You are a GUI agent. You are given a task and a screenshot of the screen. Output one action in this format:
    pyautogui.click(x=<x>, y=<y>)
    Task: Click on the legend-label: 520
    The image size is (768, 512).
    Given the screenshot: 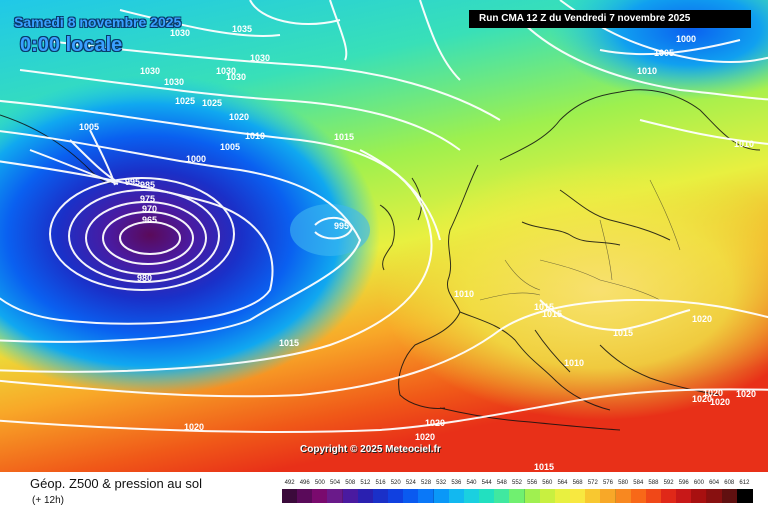 What is the action you would take?
    pyautogui.click(x=395, y=483)
    